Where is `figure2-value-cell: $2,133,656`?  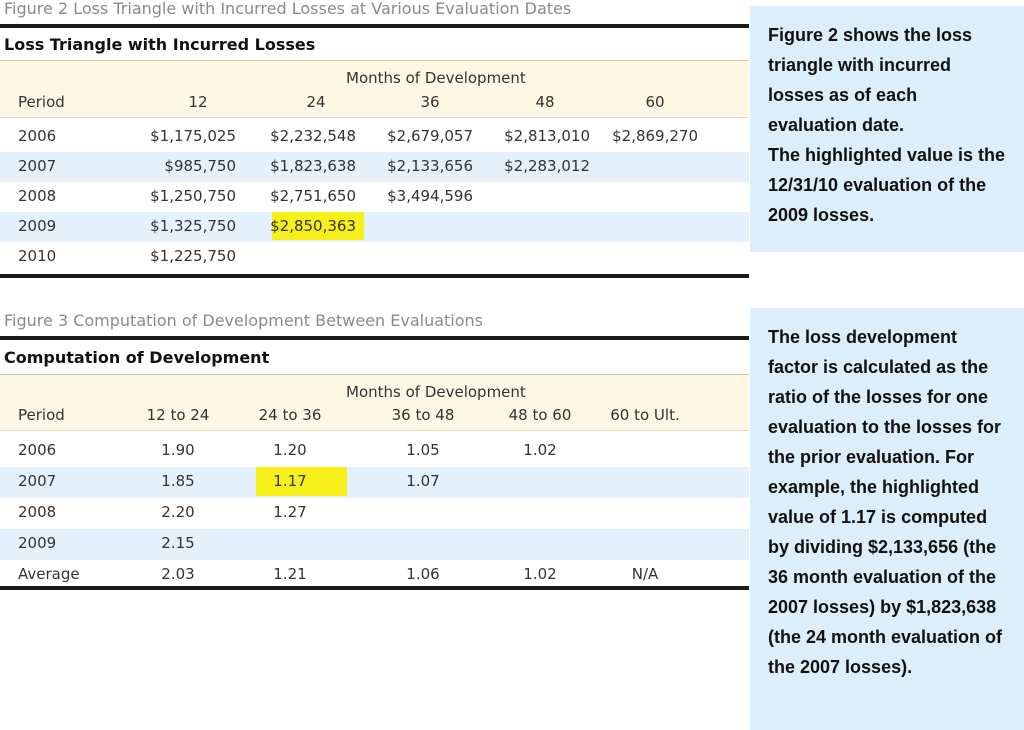 figure2-value-cell: $2,133,656 is located at coordinates (430, 166).